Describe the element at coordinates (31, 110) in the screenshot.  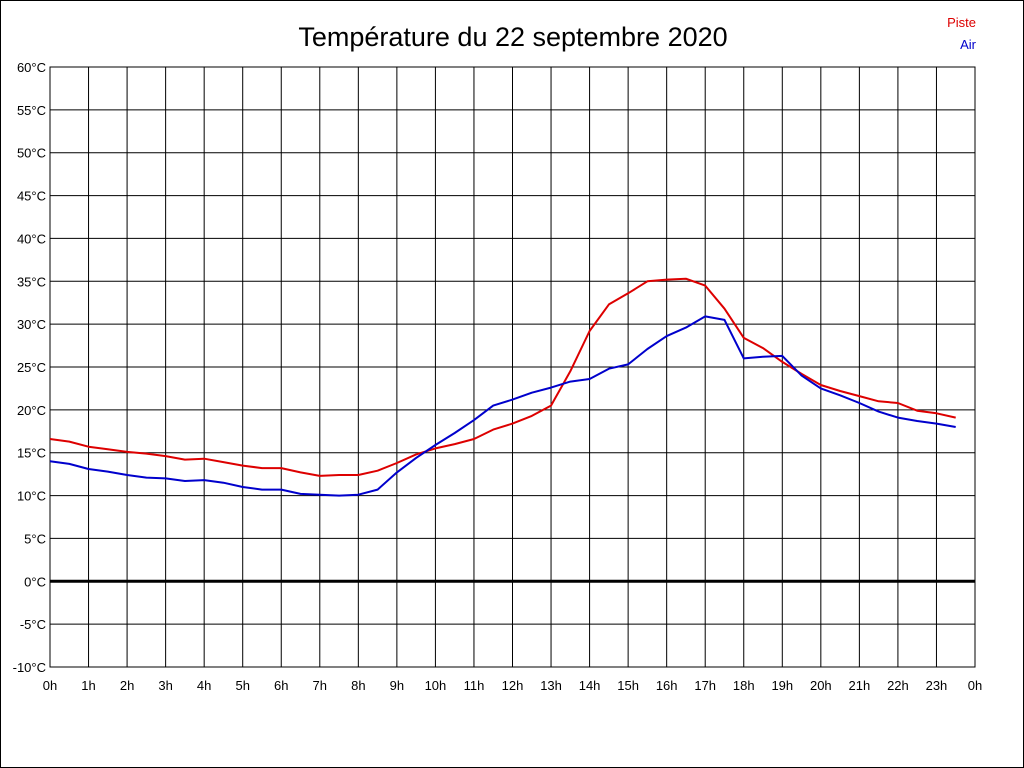
I see `y-tick-label: 55°C` at that location.